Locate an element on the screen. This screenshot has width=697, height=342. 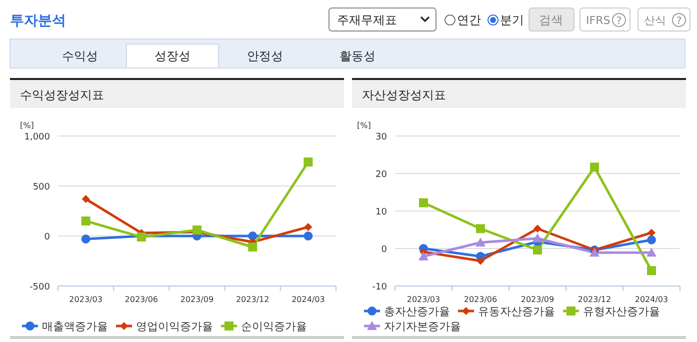
legend-label: 유동자산증가율 is located at coordinates (516, 311).